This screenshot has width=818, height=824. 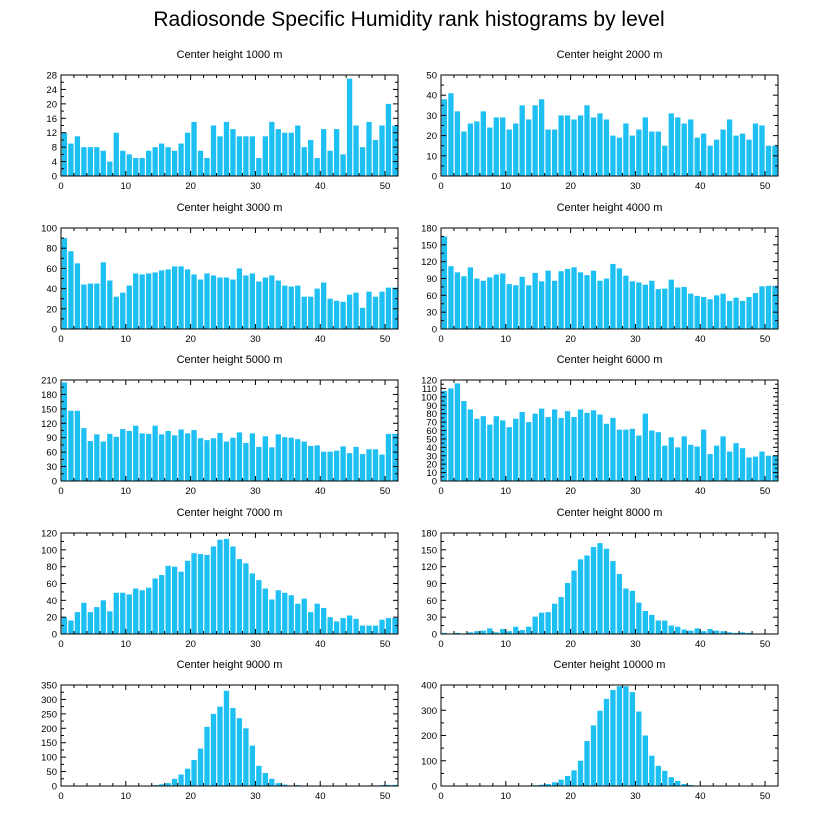 What do you see at coordinates (429, 229) in the screenshot?
I see `y-tick-label: 180` at bounding box center [429, 229].